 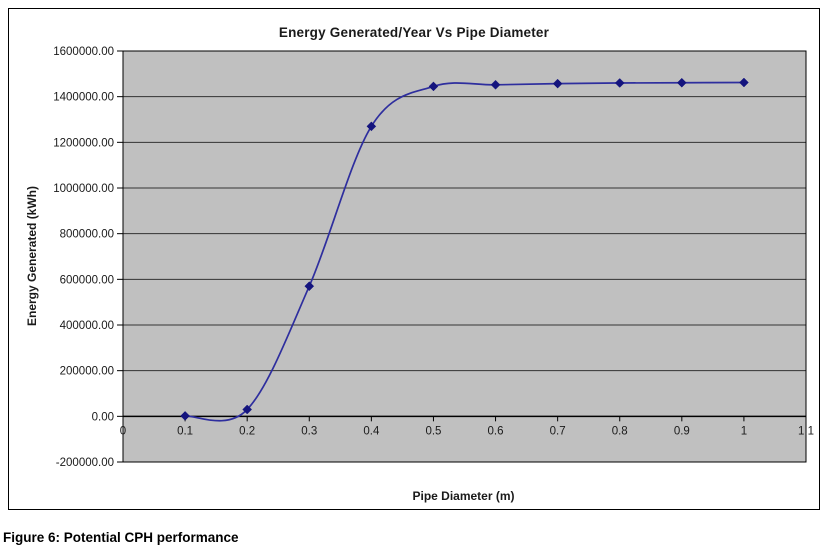 What do you see at coordinates (83, 143) in the screenshot?
I see `y-tick-label: 1200000.00` at bounding box center [83, 143].